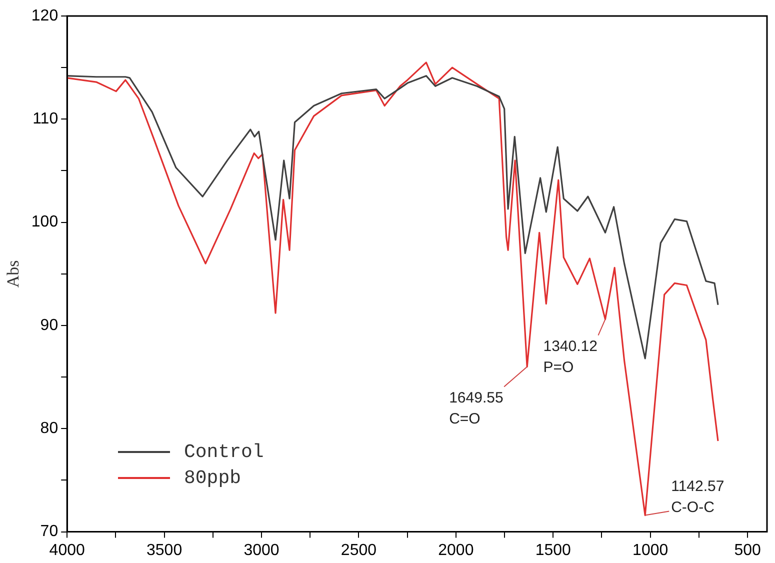  I want to click on x-tick-label: 500, so click(748, 550).